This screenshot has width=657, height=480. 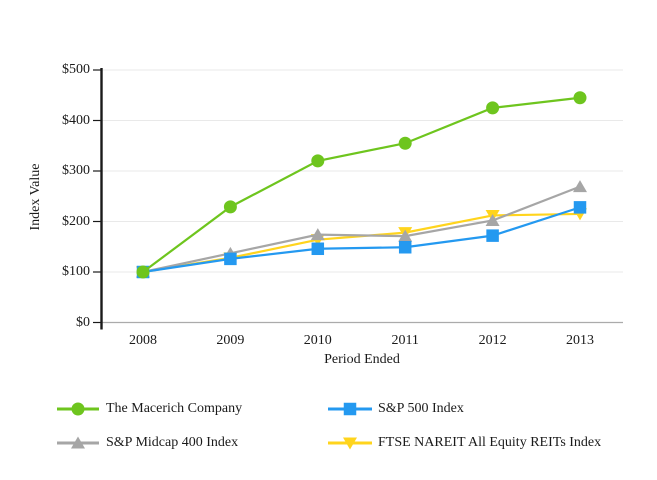 I want to click on y-tick-label: $100, so click(x=76, y=271).